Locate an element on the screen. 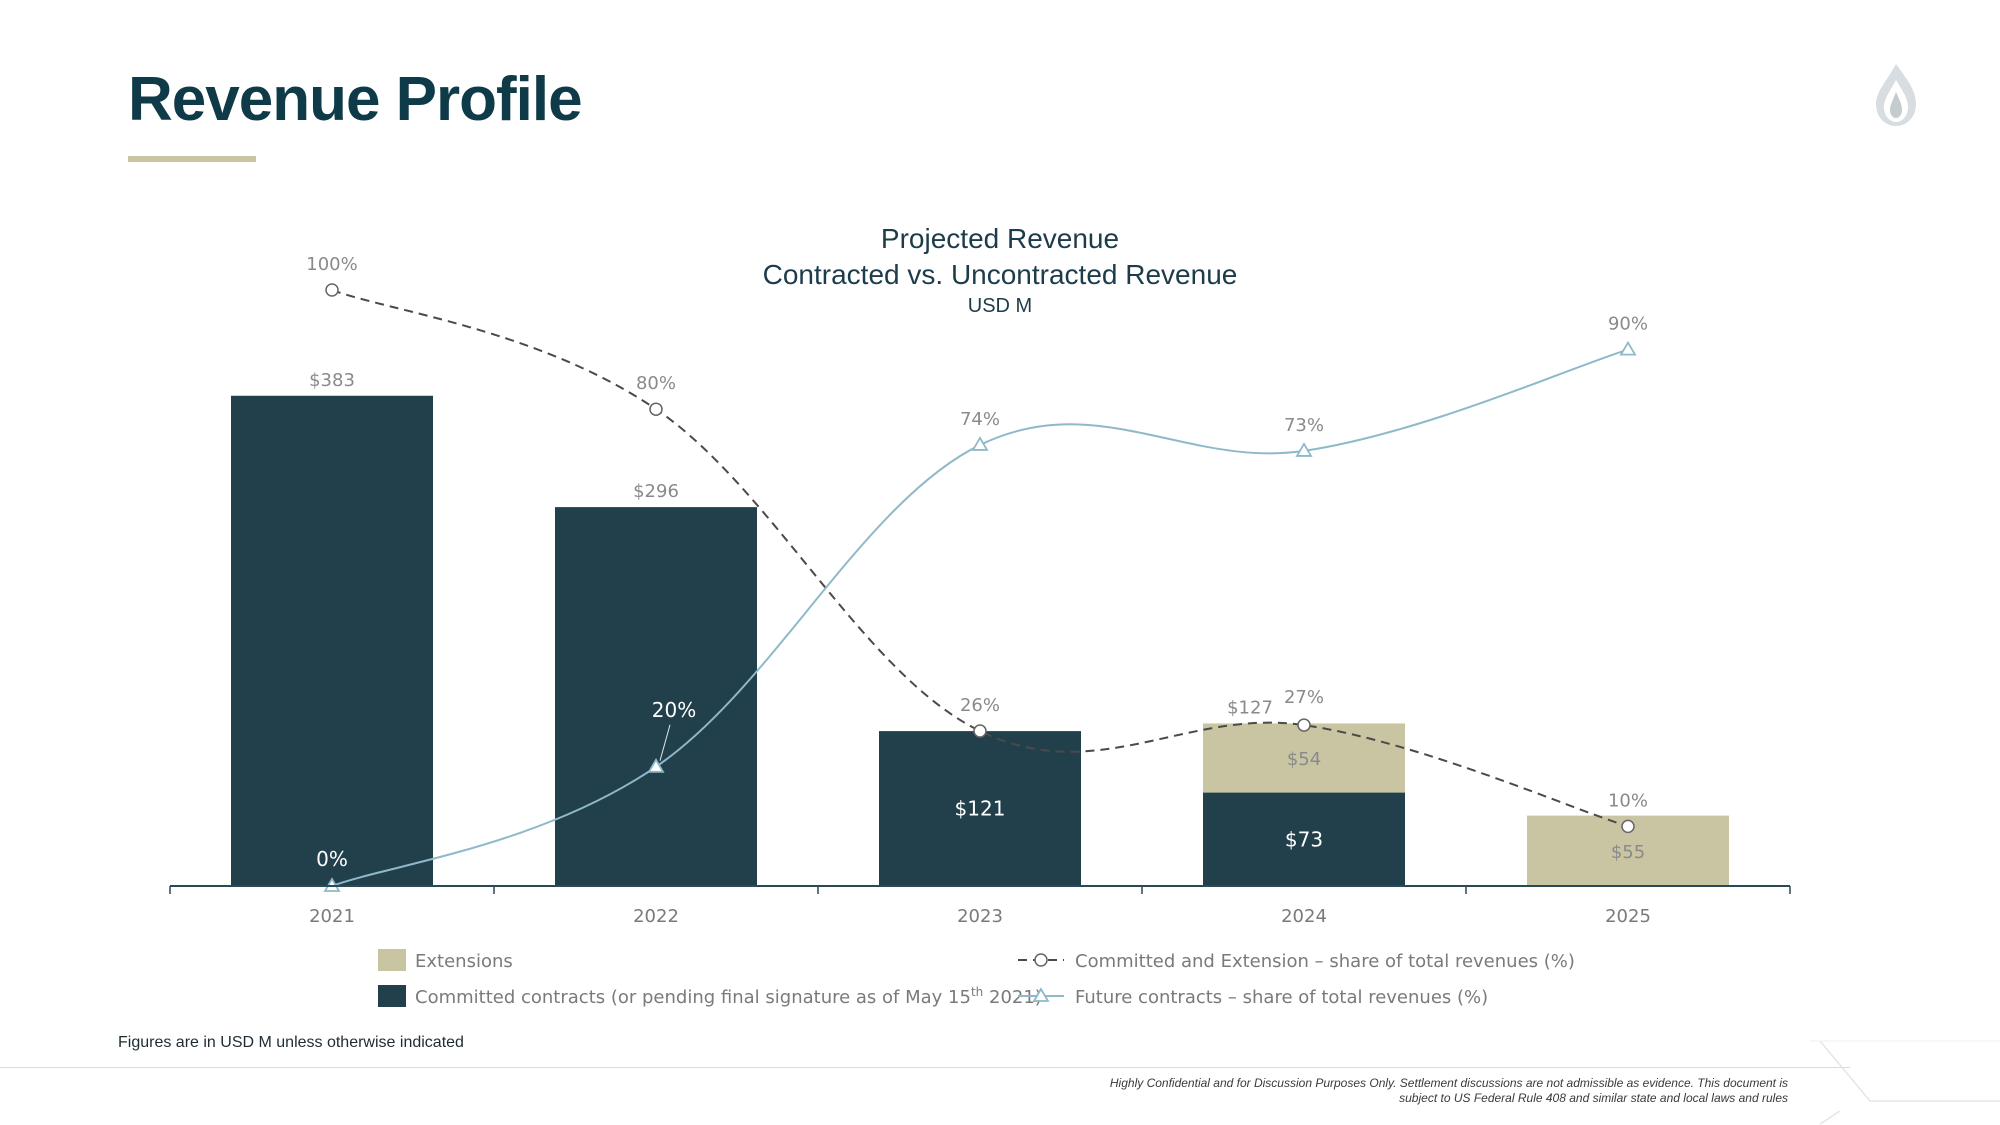 The width and height of the screenshot is (2000, 1125). bar-committed-2023 is located at coordinates (980, 808).